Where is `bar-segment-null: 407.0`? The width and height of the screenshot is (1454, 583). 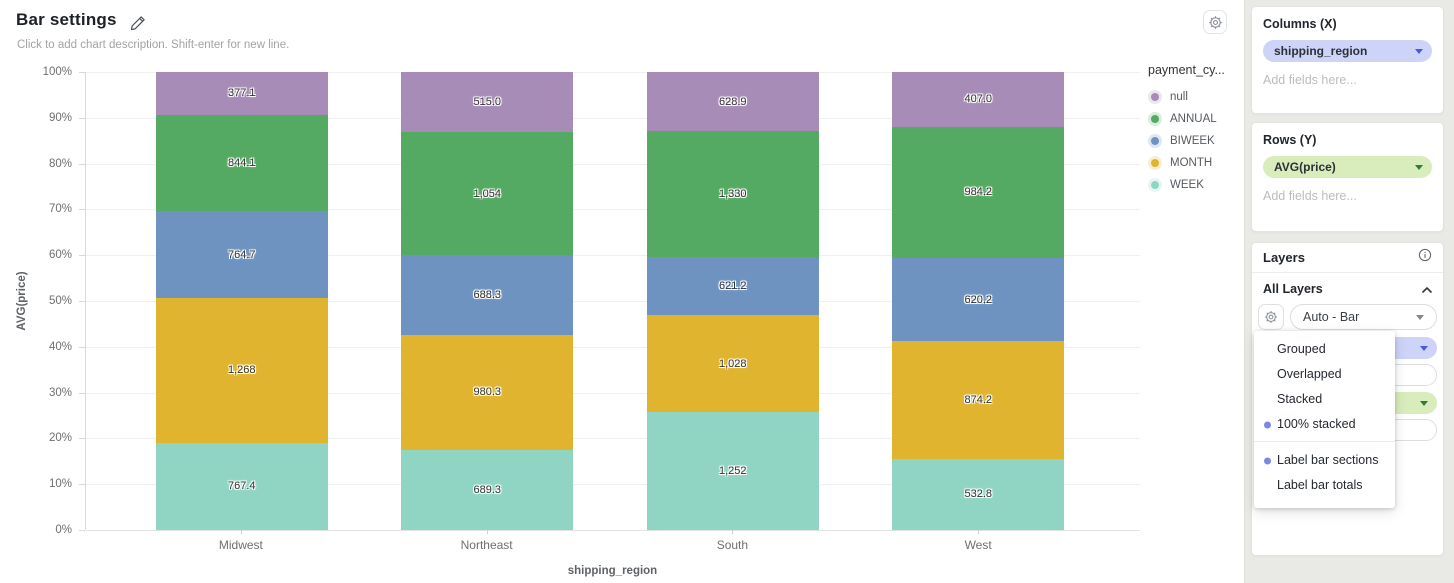 bar-segment-null: 407.0 is located at coordinates (978, 99).